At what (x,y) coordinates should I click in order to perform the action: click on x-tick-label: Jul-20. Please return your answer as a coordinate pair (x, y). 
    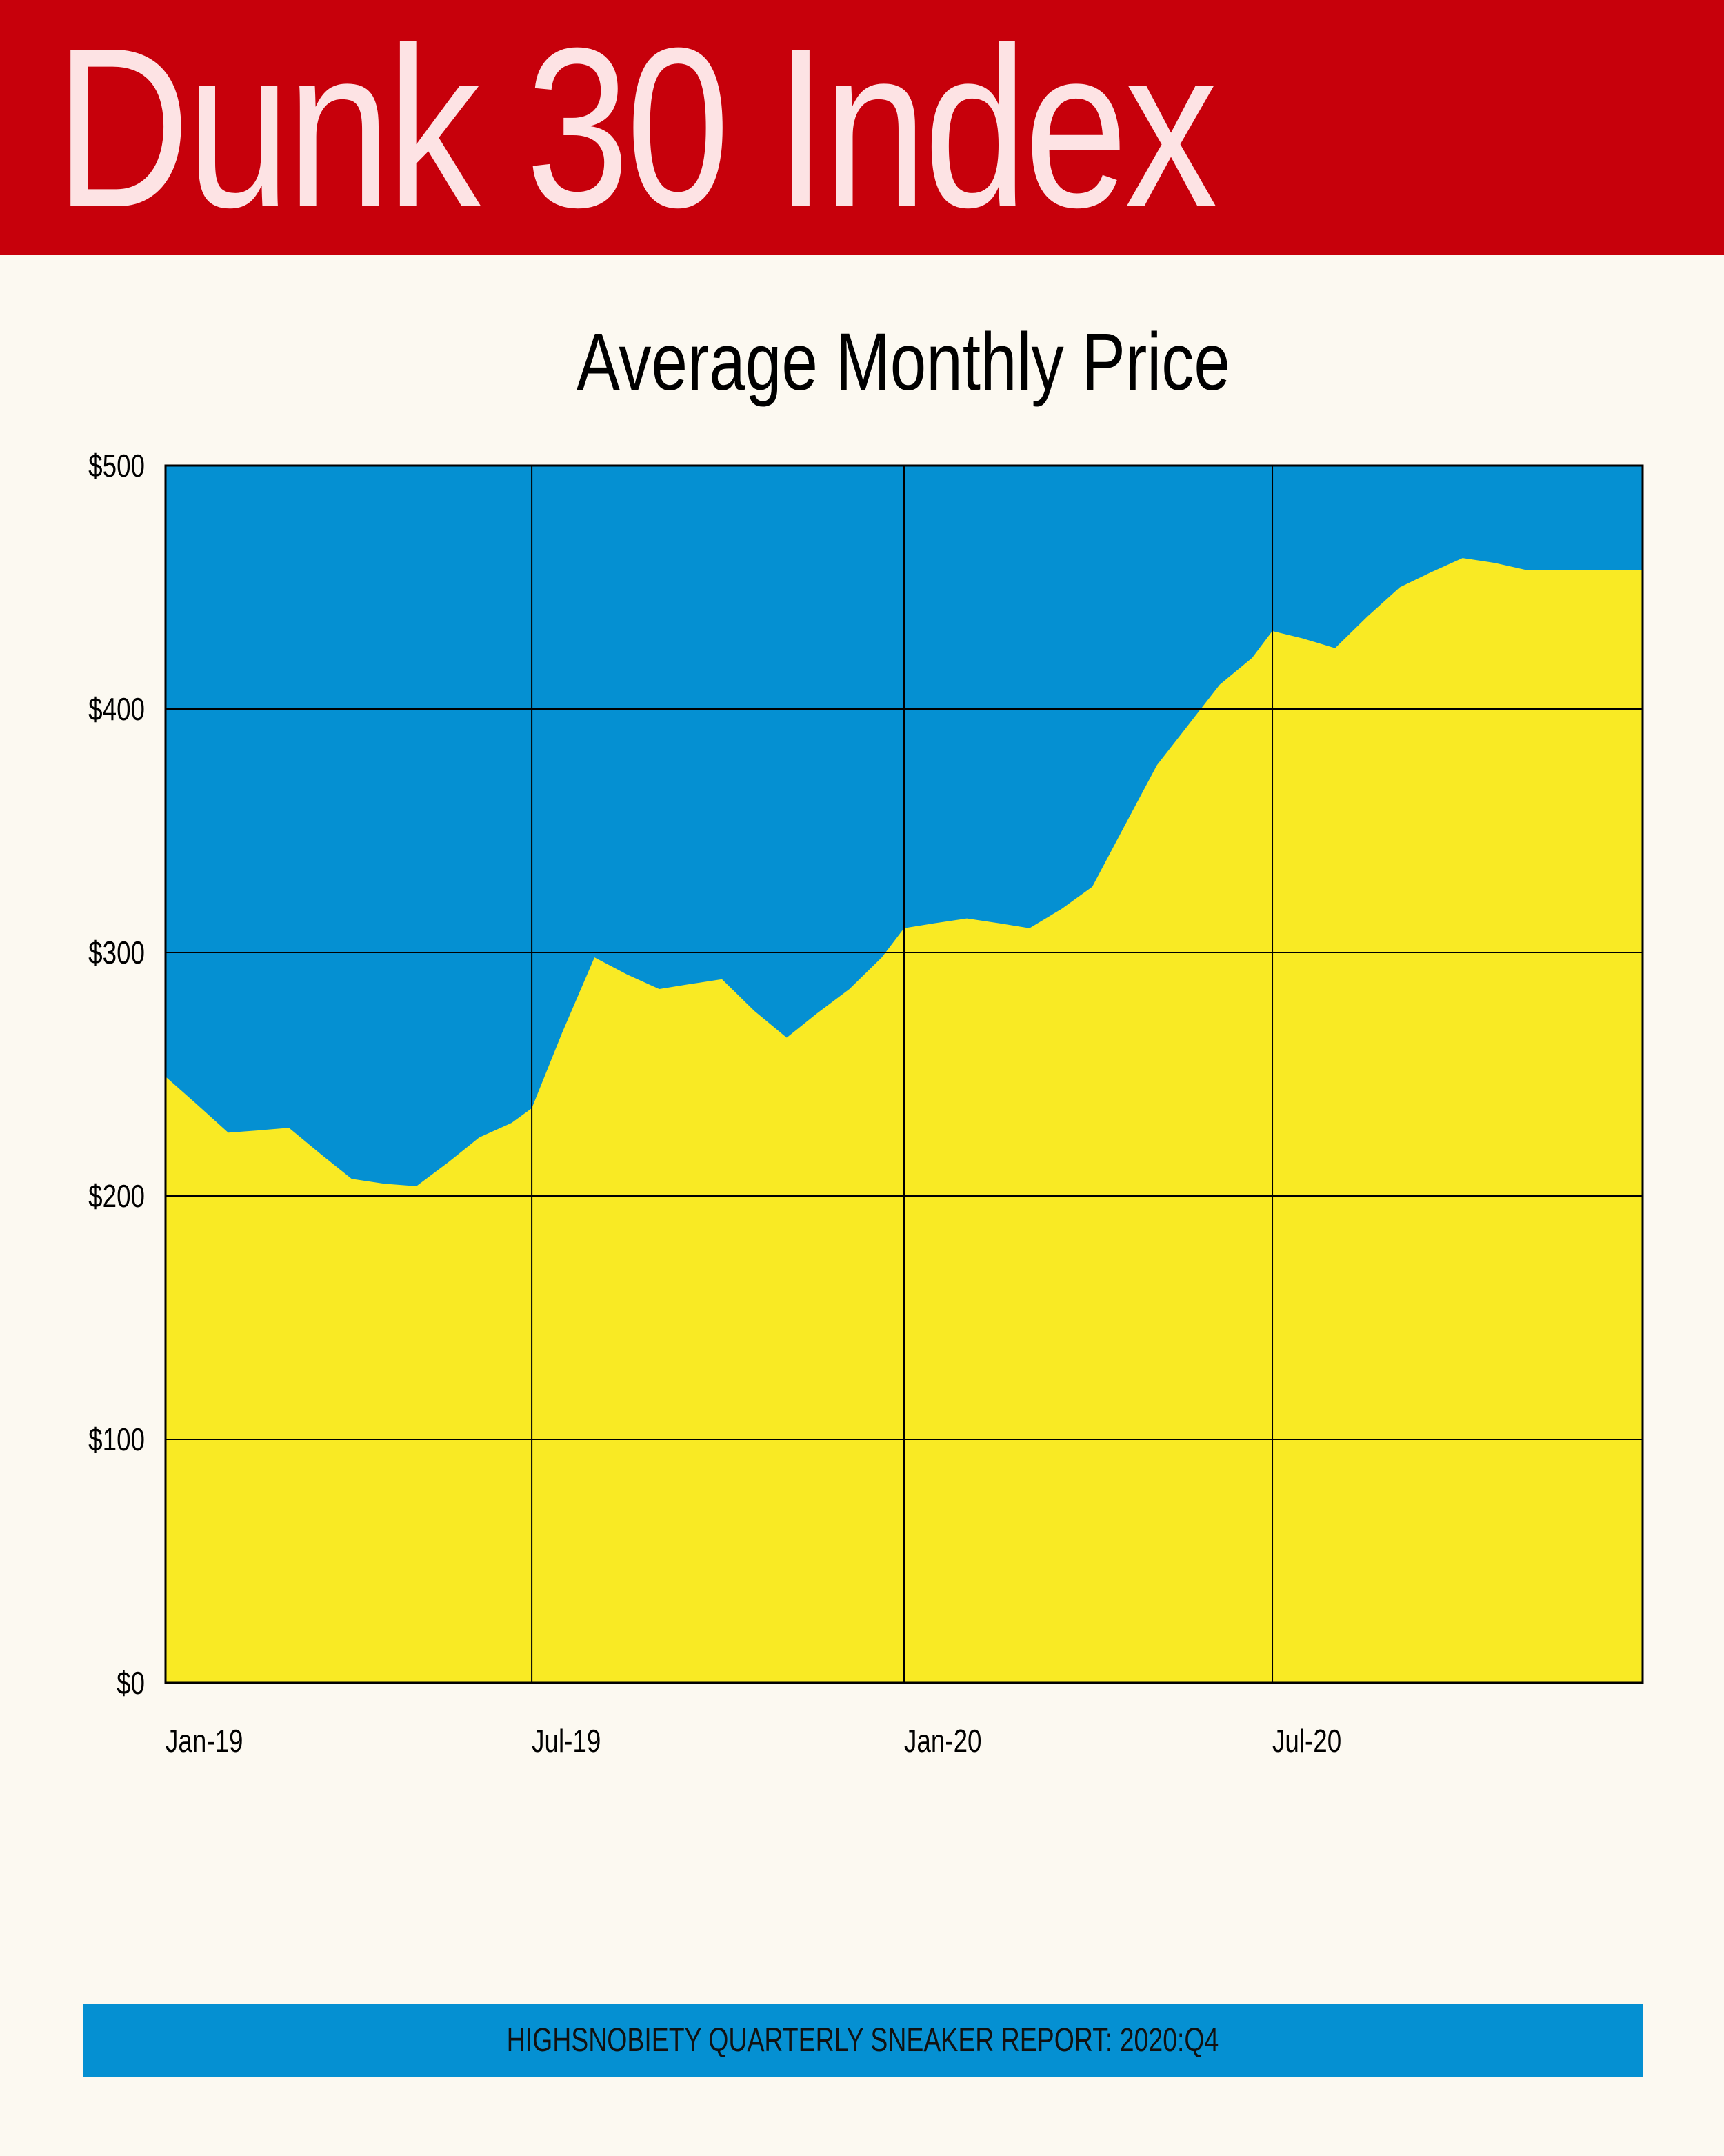
    Looking at the image, I should click on (1306, 1741).